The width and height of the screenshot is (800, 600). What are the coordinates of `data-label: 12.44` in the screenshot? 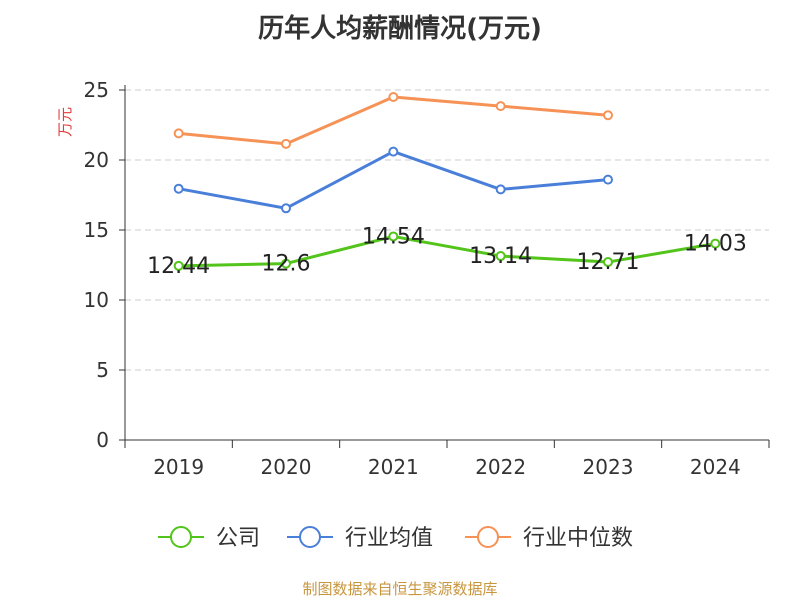 It's located at (178, 266).